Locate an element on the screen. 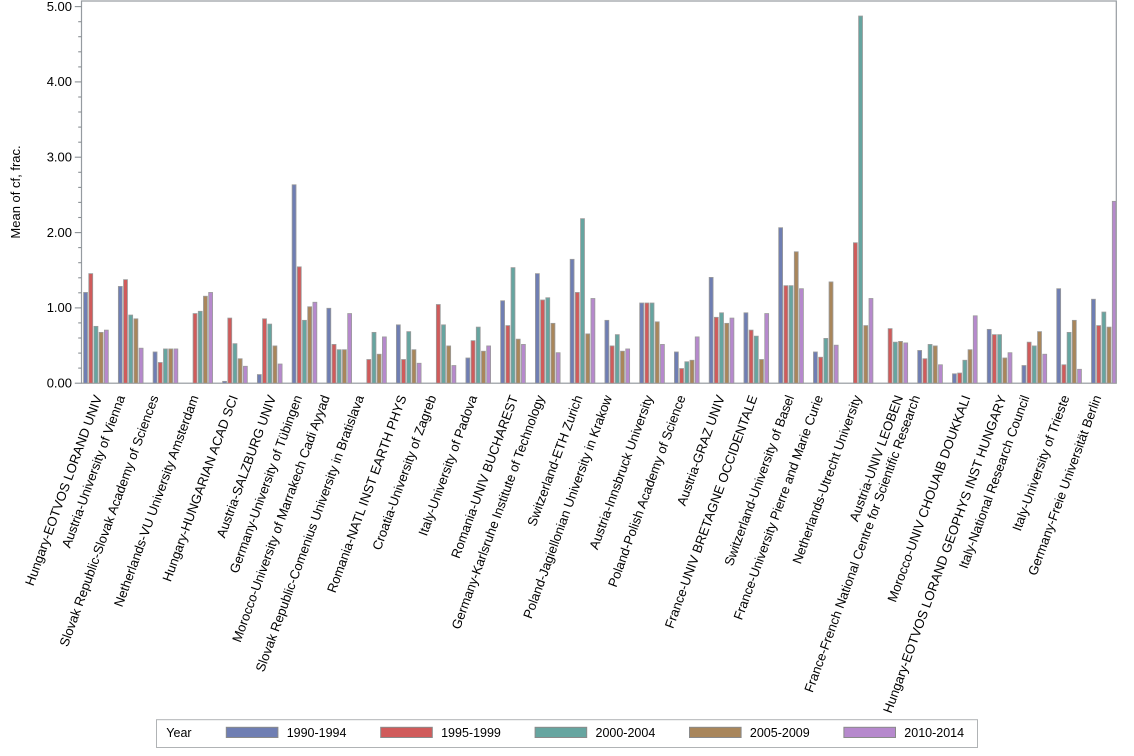 The height and width of the screenshot is (756, 1134). svg-text: 5.00 is located at coordinates (59, 7).